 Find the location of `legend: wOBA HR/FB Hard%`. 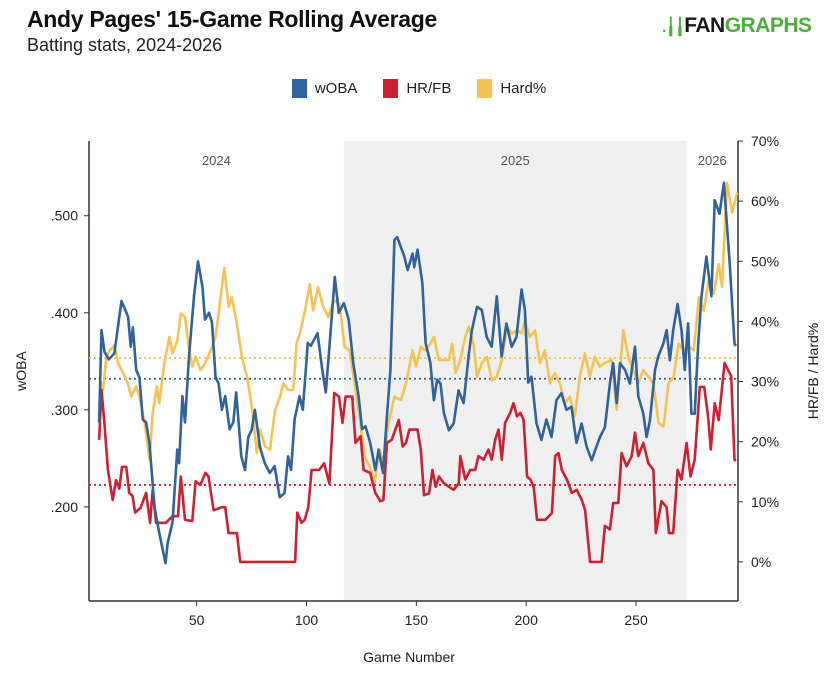

legend: wOBA HR/FB Hard% is located at coordinates (419, 88).